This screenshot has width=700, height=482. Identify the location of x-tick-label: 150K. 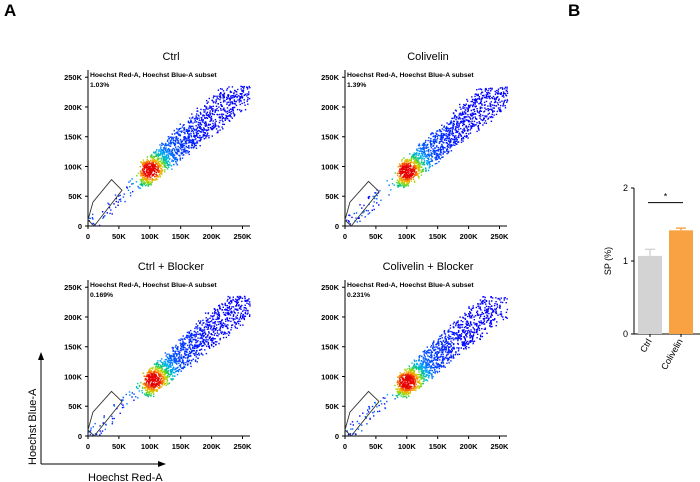
(438, 446).